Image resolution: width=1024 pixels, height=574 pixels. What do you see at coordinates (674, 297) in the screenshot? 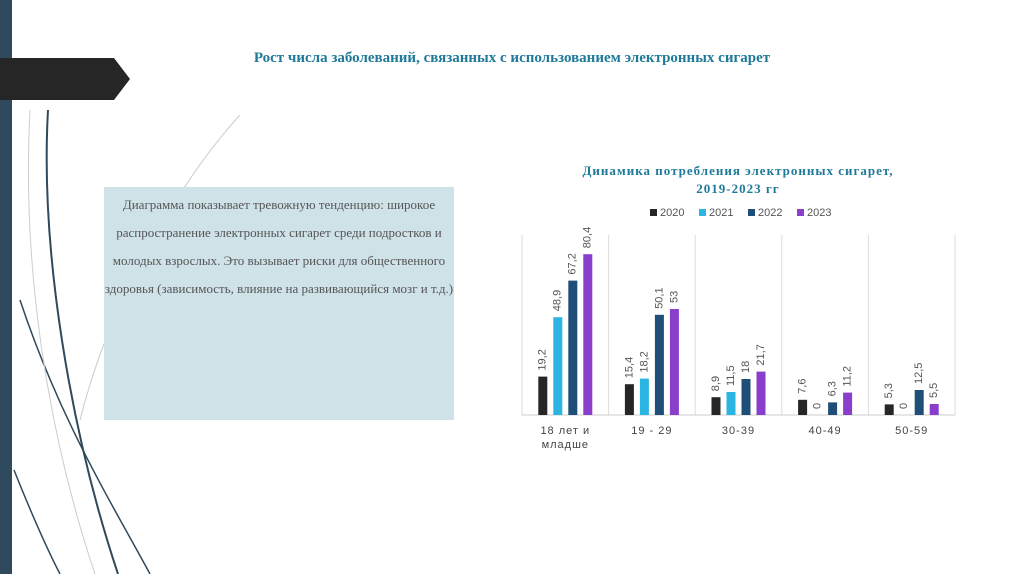
I see `value-label: 53` at bounding box center [674, 297].